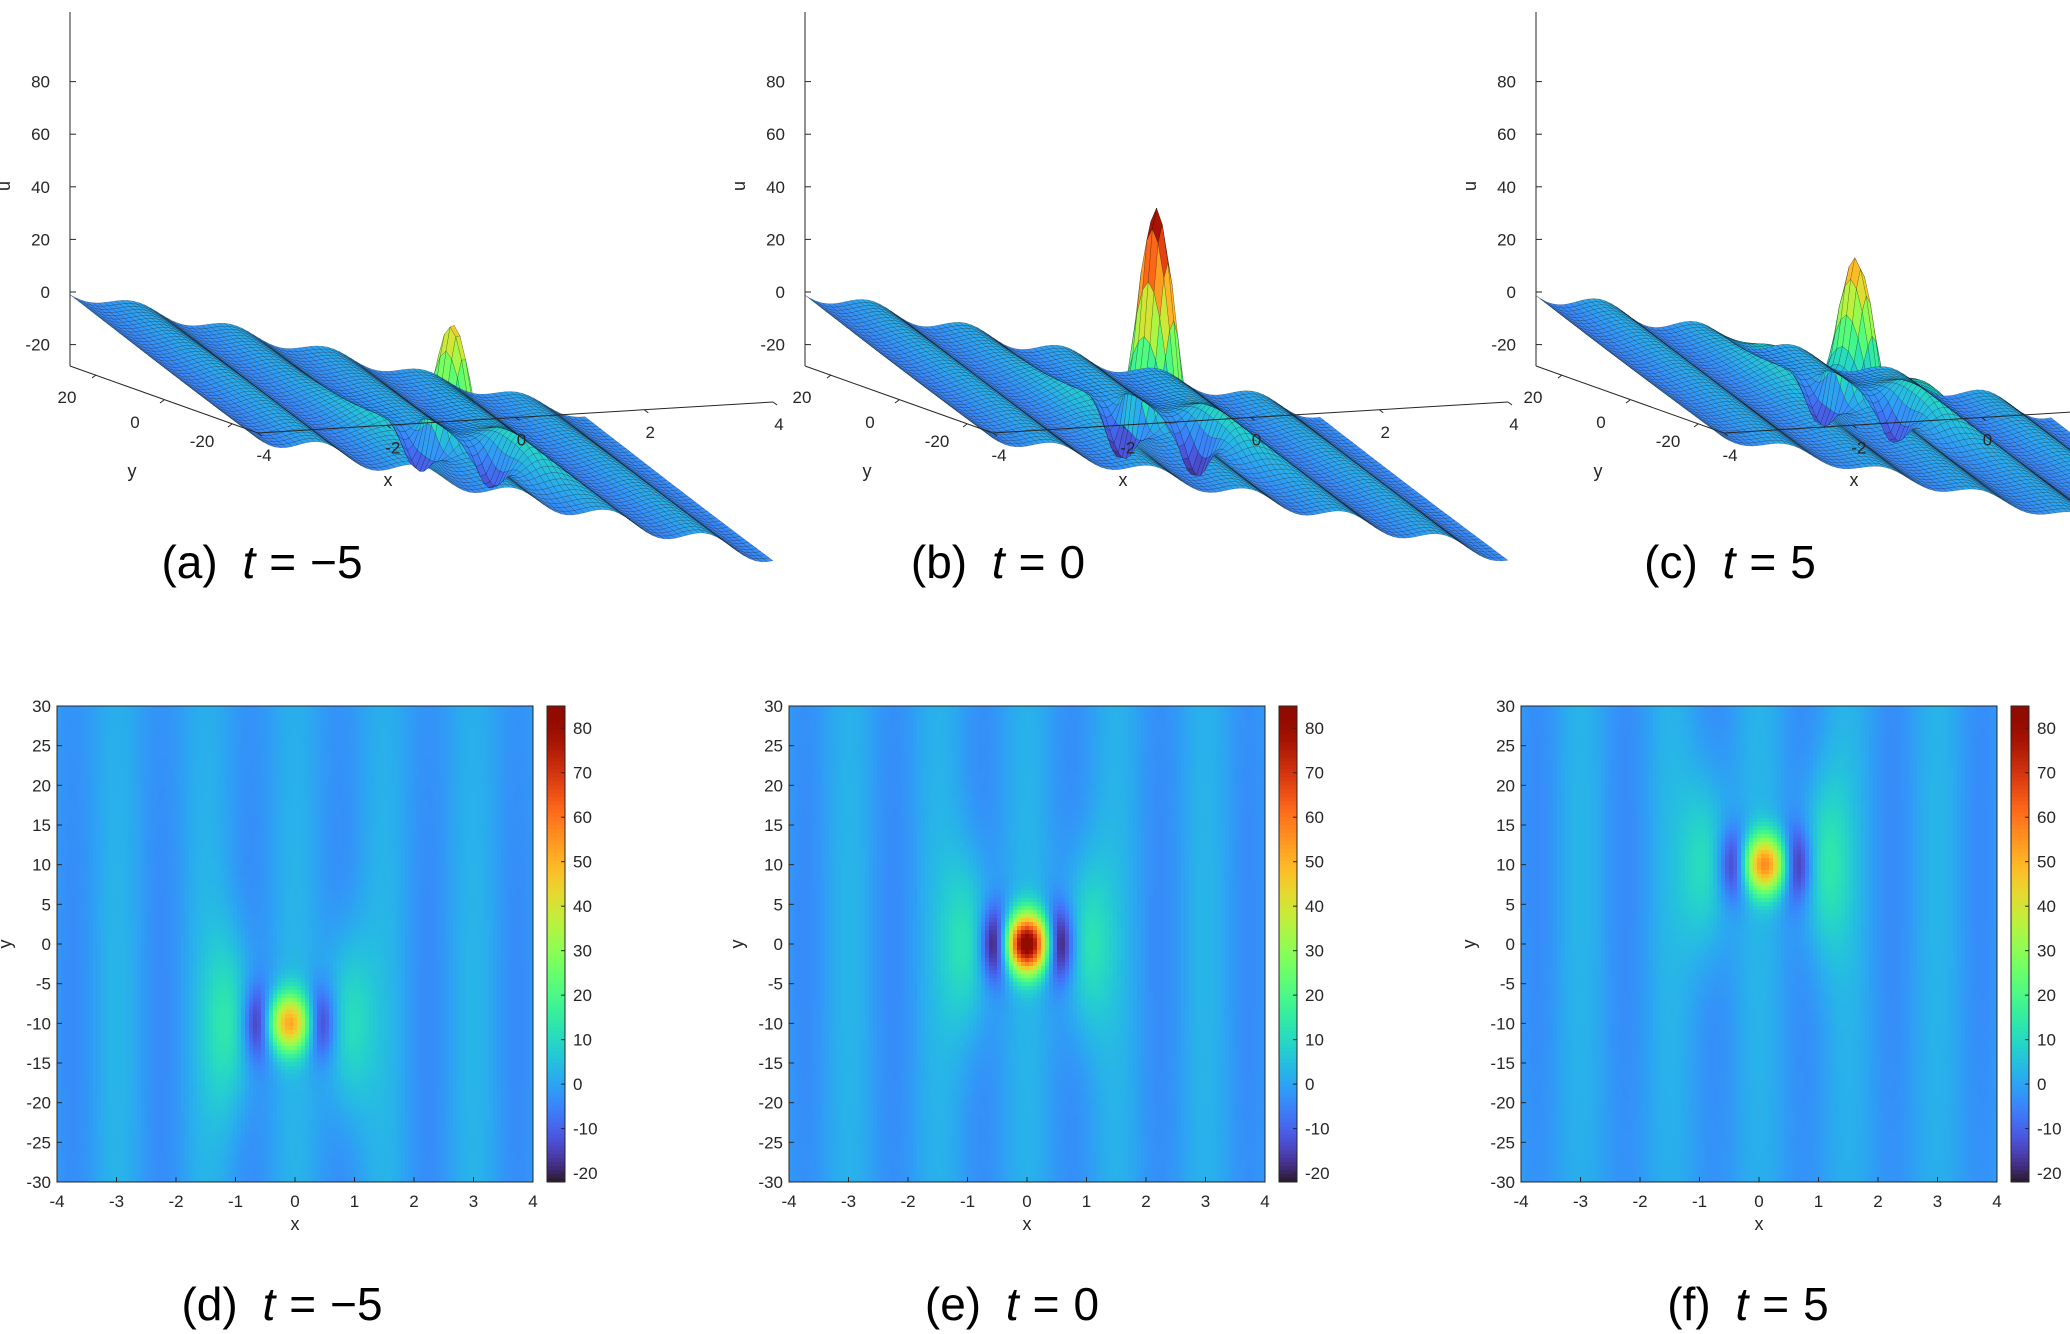 This screenshot has height=1334, width=2070. I want to click on z-axis-label: u, so click(7, 186).